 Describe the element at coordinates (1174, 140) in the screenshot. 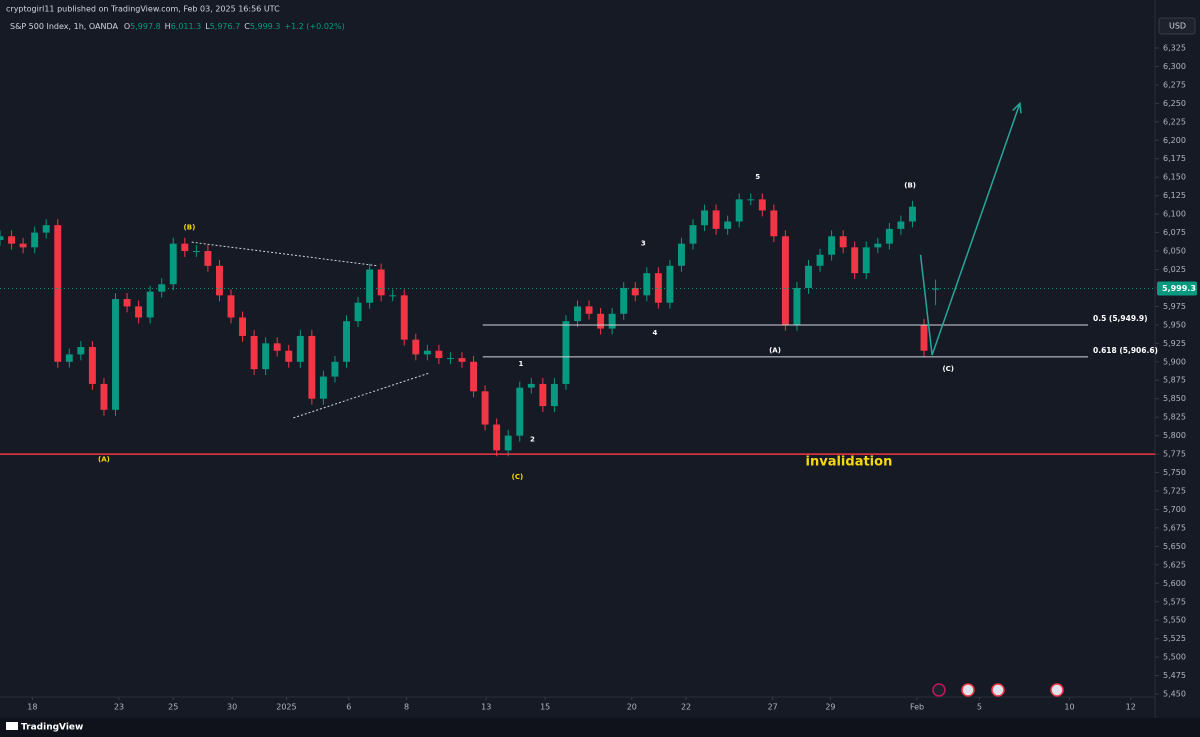

I see `y-tick-label: 6,200` at that location.